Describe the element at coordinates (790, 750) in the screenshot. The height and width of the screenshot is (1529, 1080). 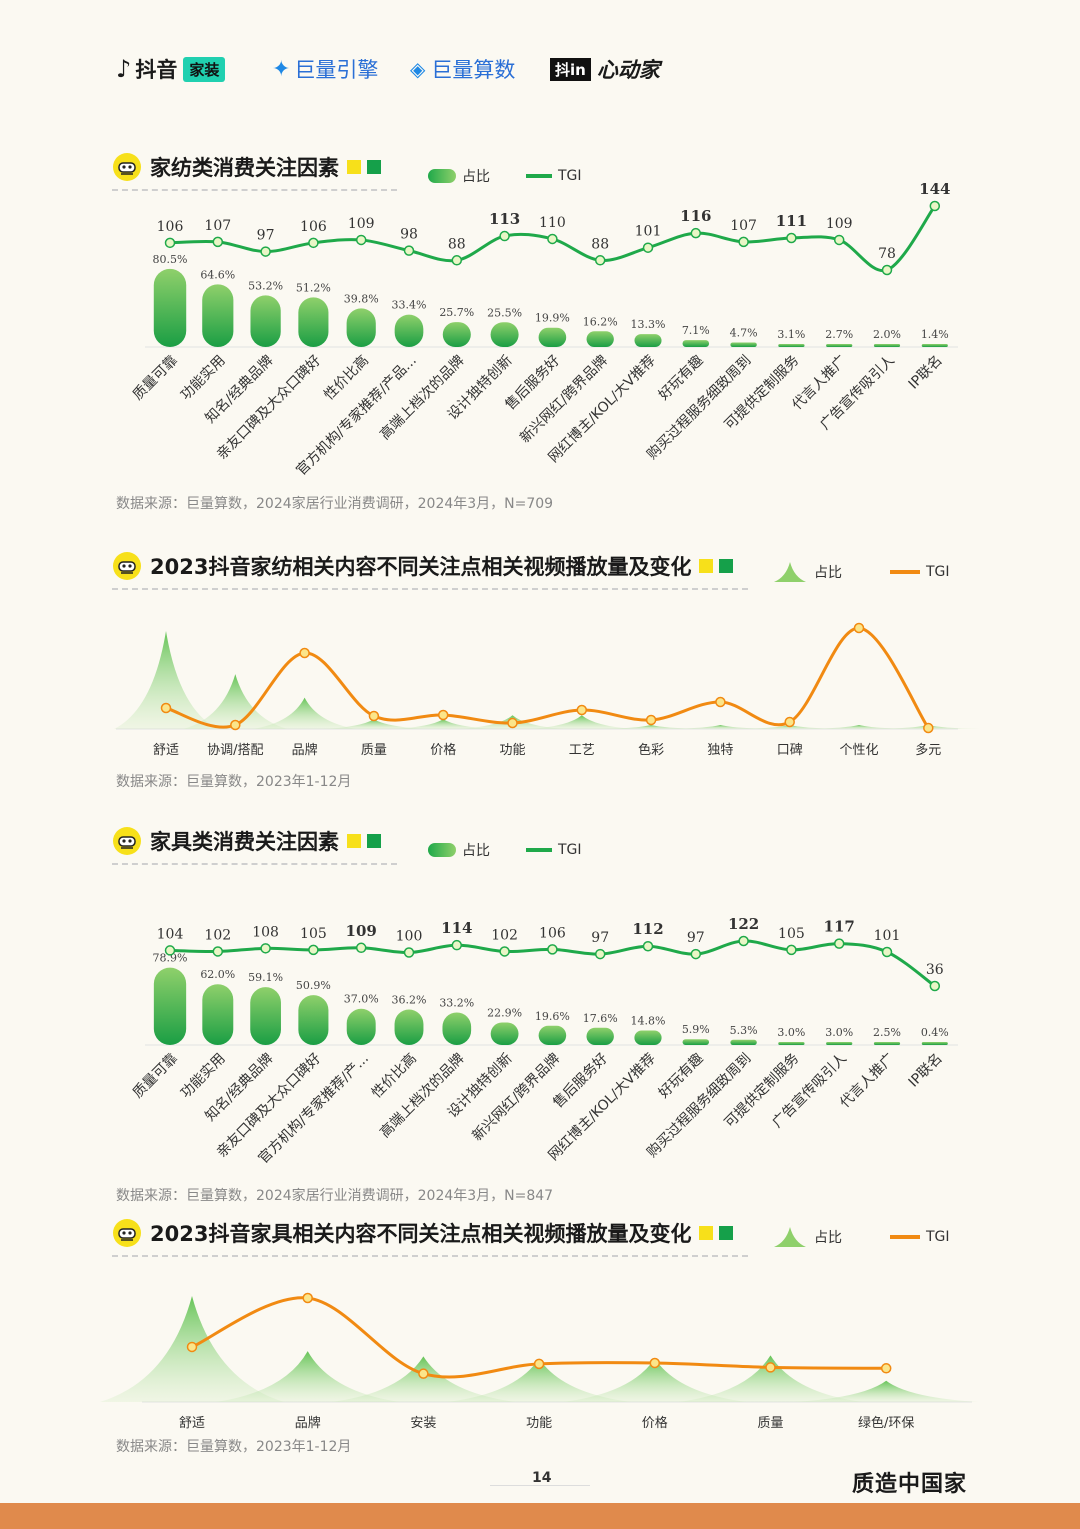
I see `x-tick-label: 口碑` at that location.